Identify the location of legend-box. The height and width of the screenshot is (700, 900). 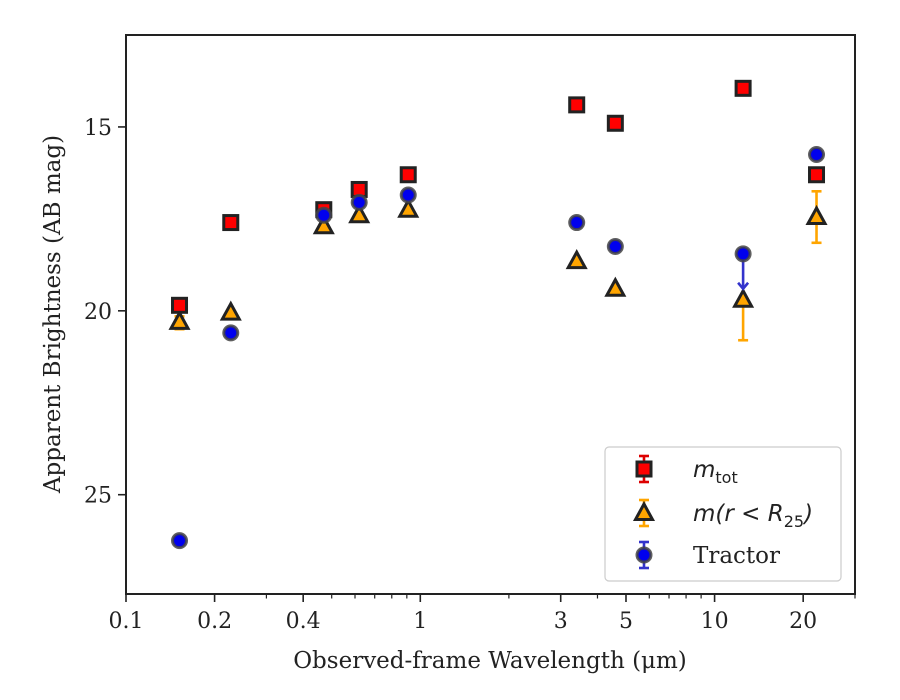
(723, 514).